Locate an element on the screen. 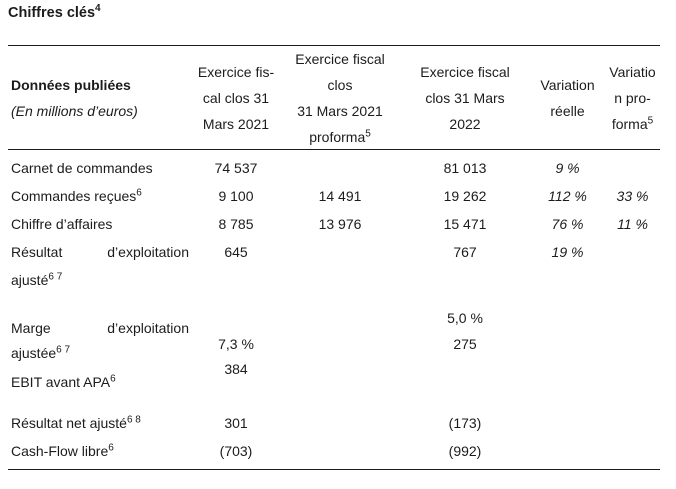 The image size is (676, 489). row-label: Résultat net ajusté6 8 is located at coordinates (100, 423).